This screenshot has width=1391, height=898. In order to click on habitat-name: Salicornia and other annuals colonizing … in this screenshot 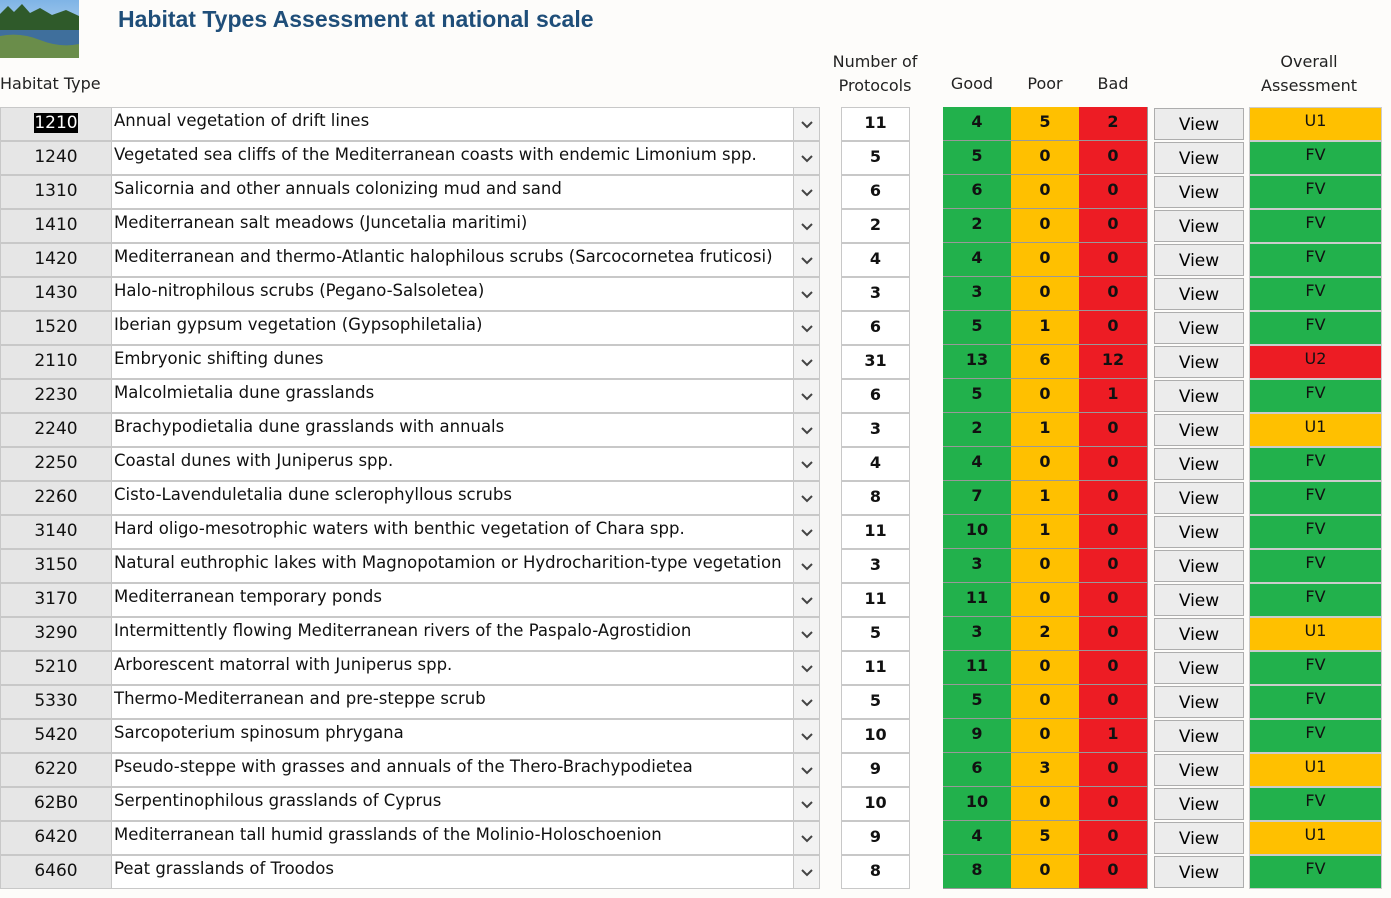, I will do `click(453, 192)`.